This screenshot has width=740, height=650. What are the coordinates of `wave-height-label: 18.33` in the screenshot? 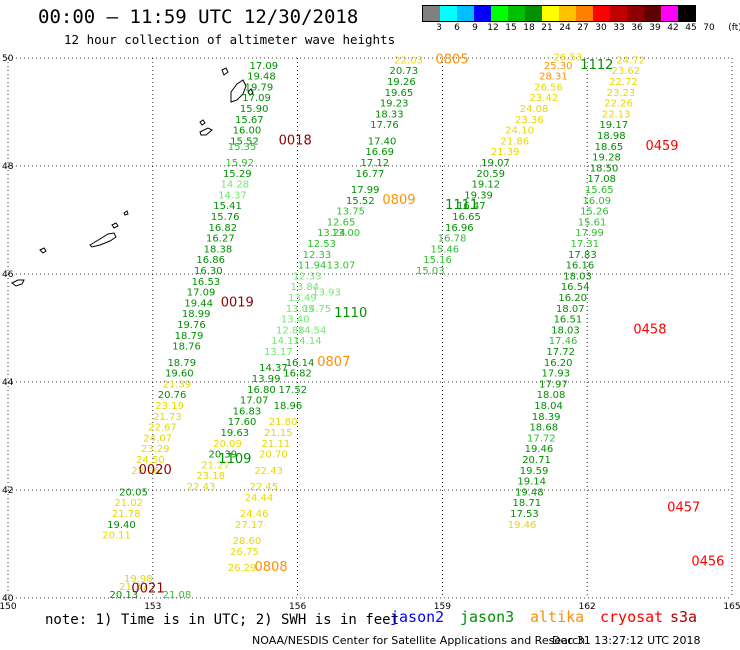 It's located at (389, 114).